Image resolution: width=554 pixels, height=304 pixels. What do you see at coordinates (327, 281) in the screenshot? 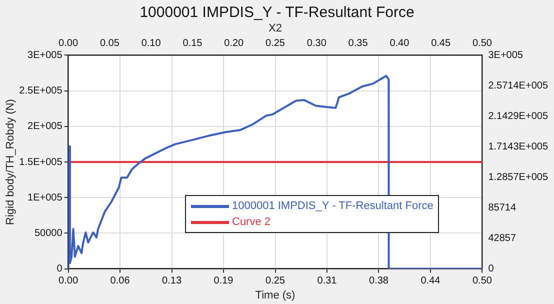
I see `x-tick-label: 0.31` at bounding box center [327, 281].